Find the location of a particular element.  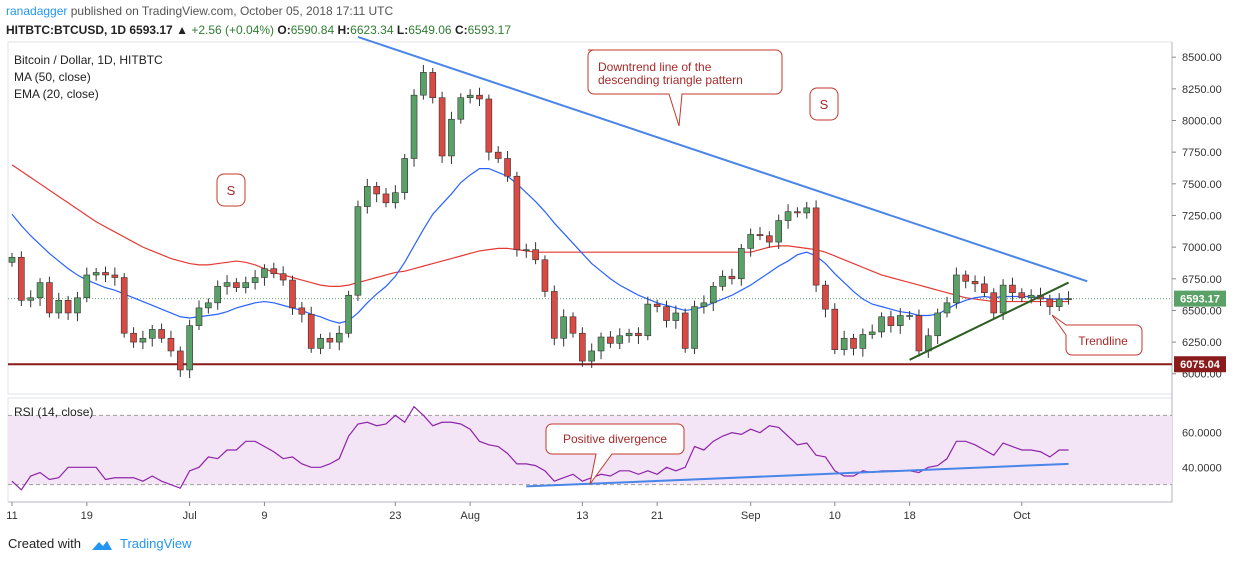

low-value: 6549.06 is located at coordinates (430, 30).